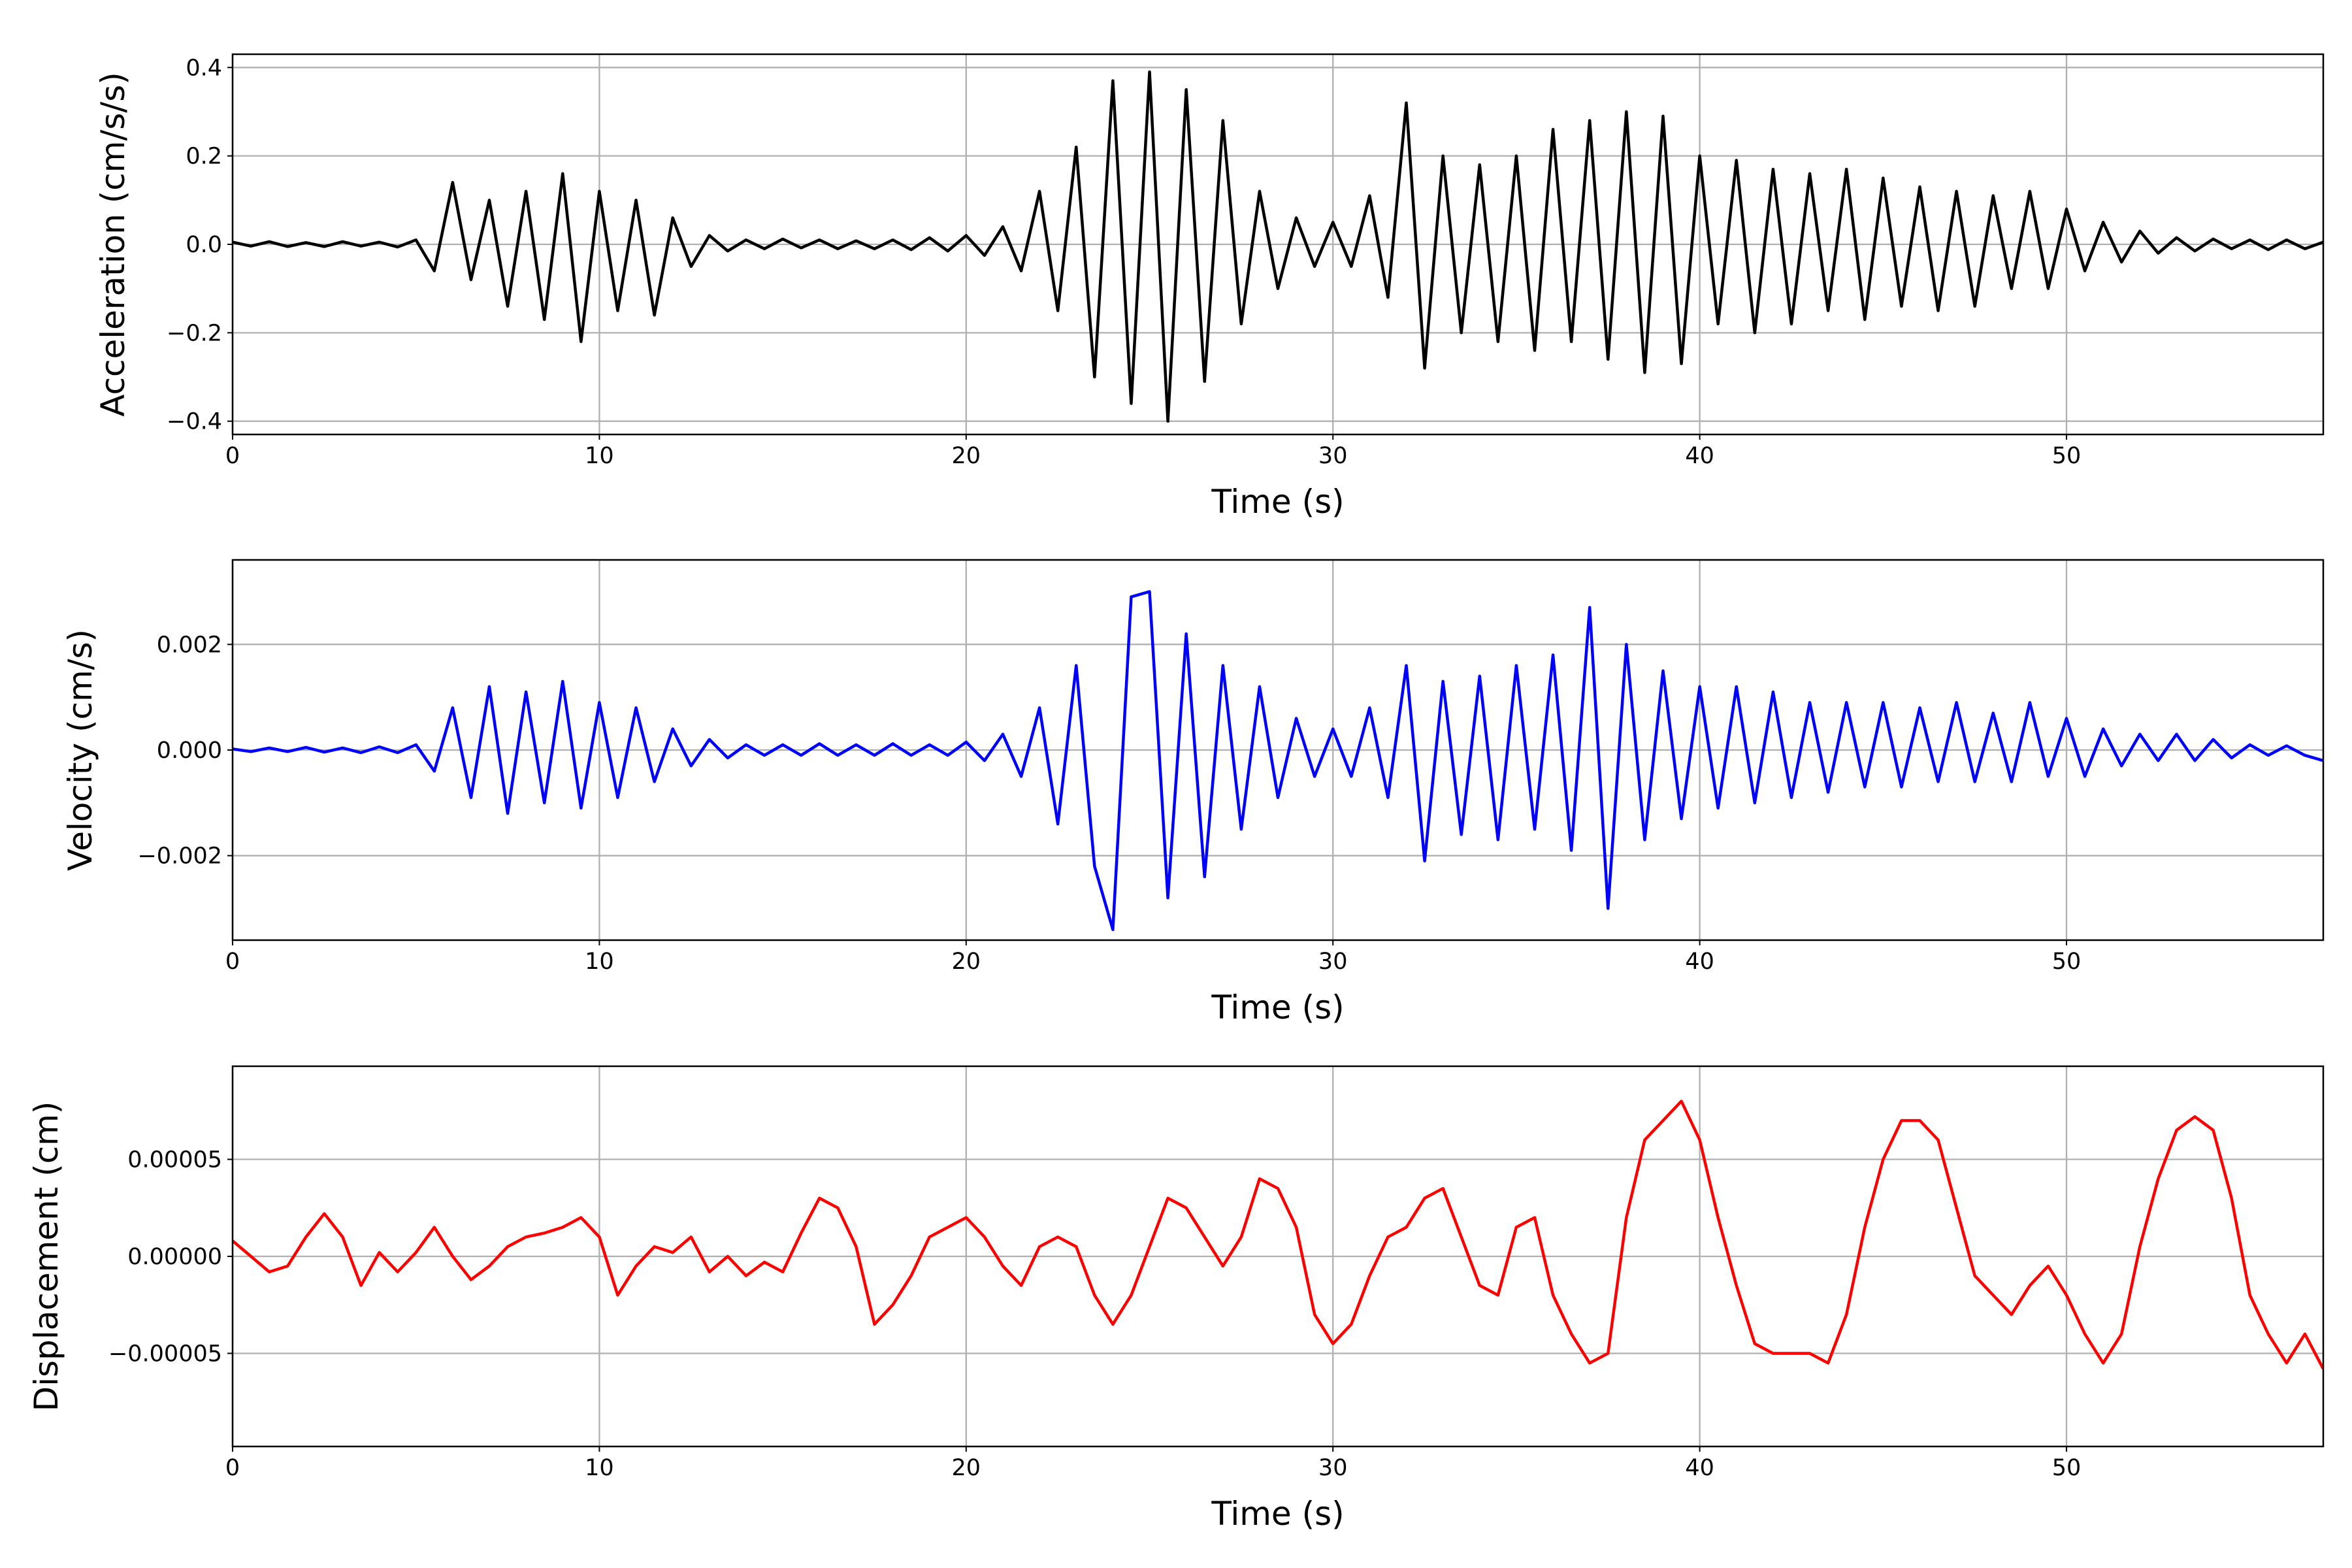 Image resolution: width=2352 pixels, height=1568 pixels. I want to click on y-tick-label: 0.2, so click(204, 157).